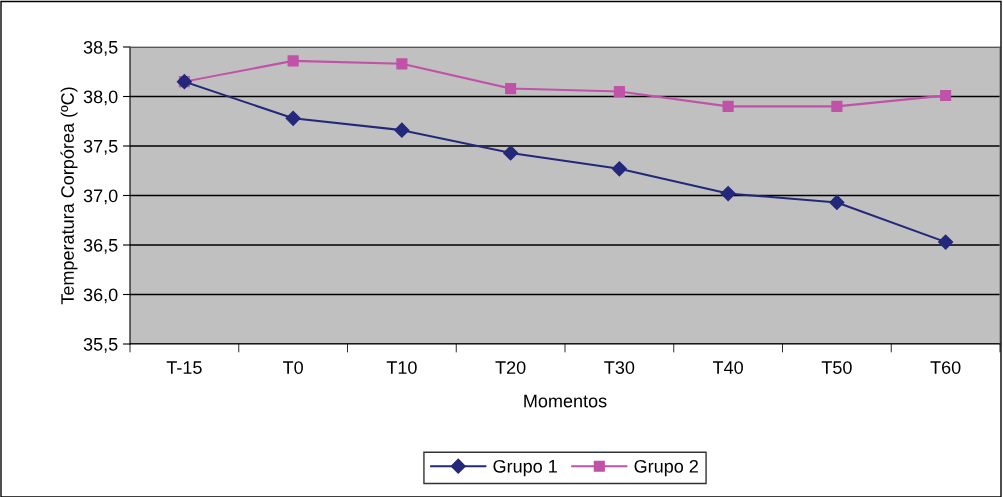 This screenshot has width=1003, height=497. What do you see at coordinates (401, 367) in the screenshot?
I see `x-tick-label: T10` at bounding box center [401, 367].